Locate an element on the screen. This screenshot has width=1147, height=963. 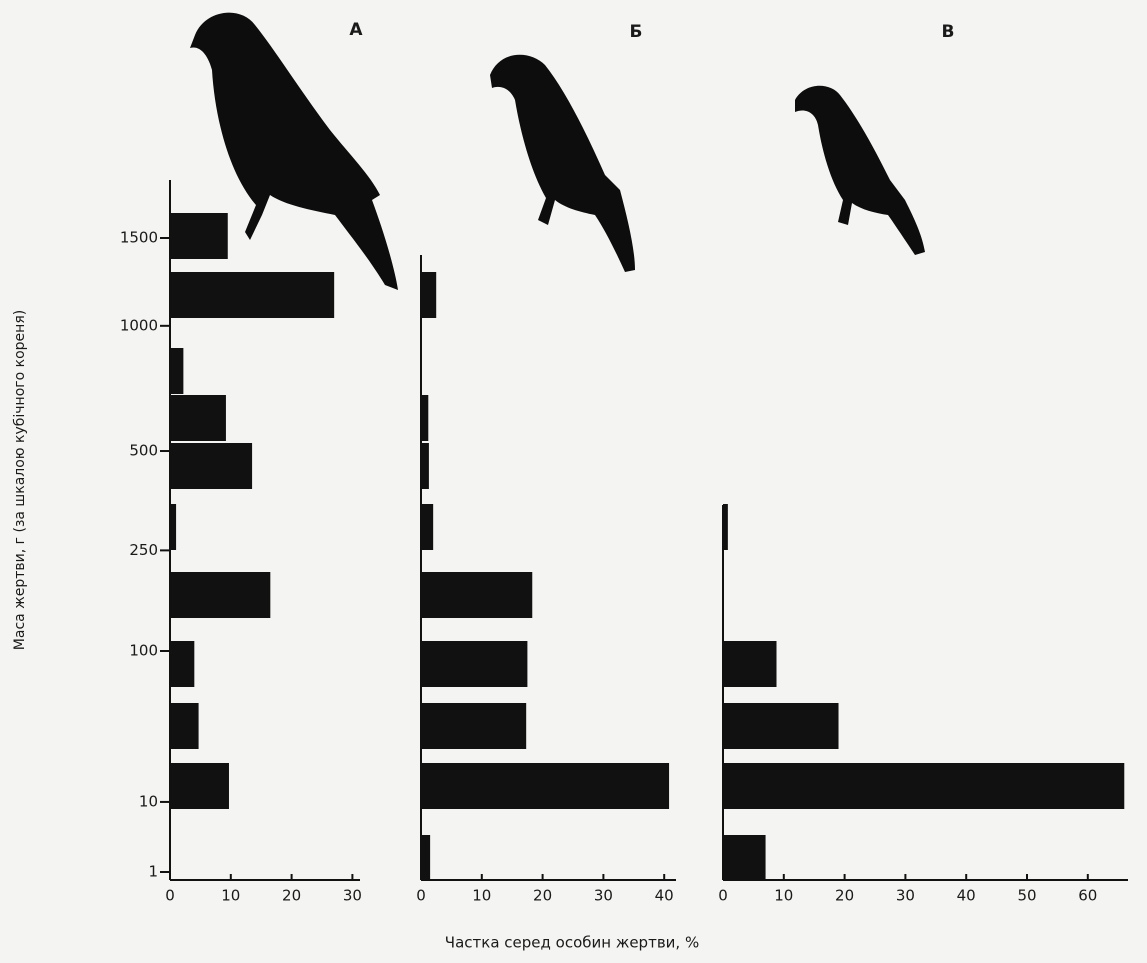
x-axis-label: Частка серед особин жертви, % is located at coordinates (572, 943).